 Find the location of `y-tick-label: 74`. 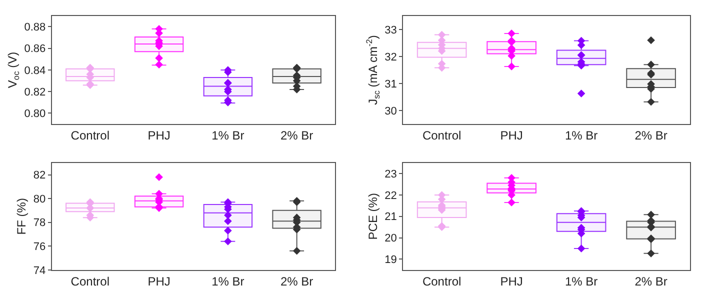

y-tick-label: 74 is located at coordinates (39, 270).